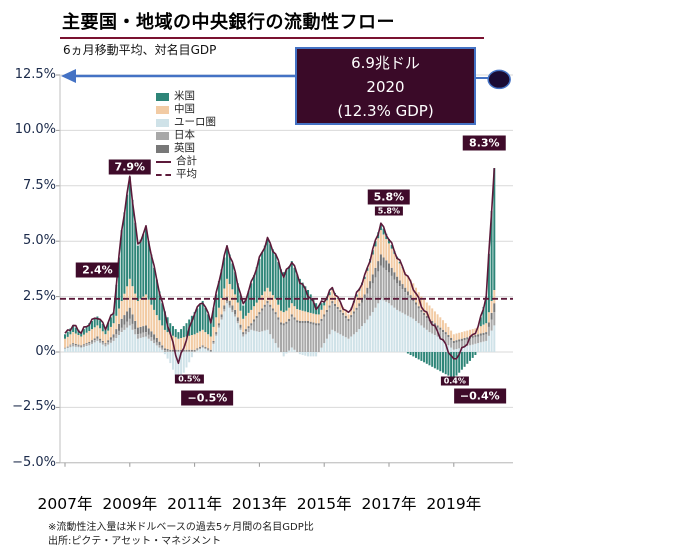  Describe the element at coordinates (195, 122) in the screenshot. I see `legend-label: ユーロ圏` at that location.